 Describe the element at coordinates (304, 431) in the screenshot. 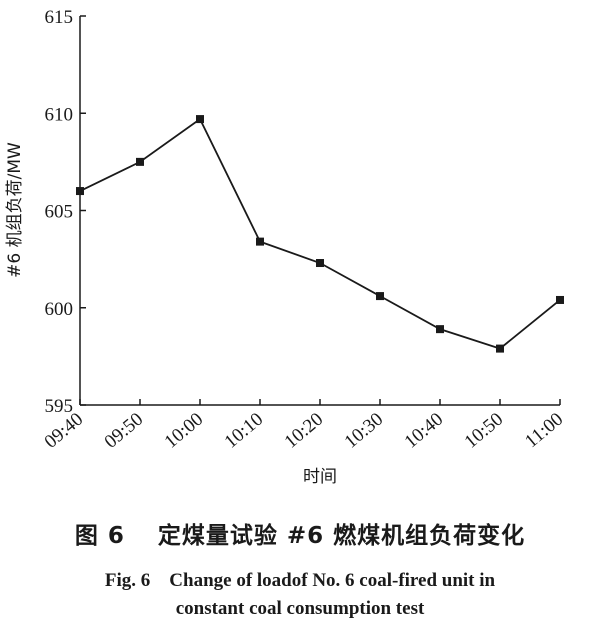

I see `x-tick-label: 10:20` at that location.